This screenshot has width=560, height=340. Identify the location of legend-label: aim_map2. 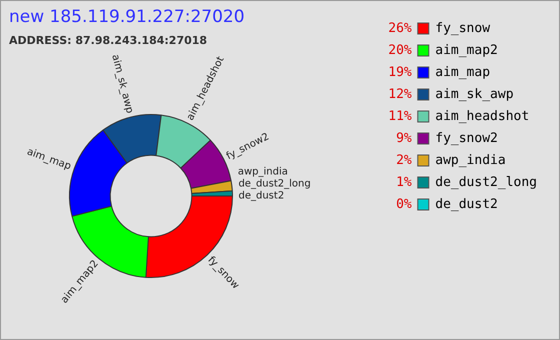
(466, 50).